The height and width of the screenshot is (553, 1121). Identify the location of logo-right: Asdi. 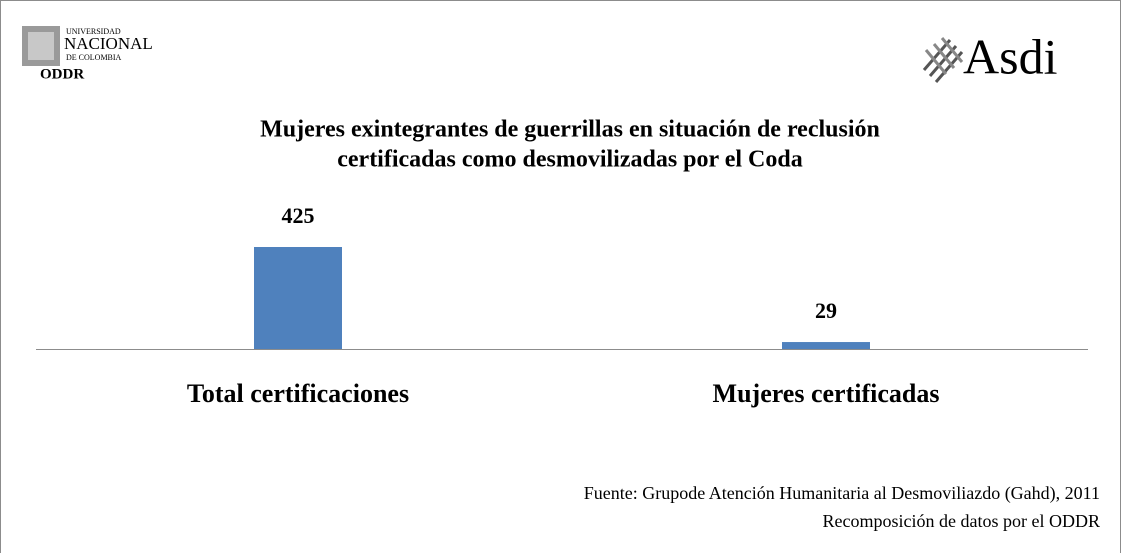
(989, 56).